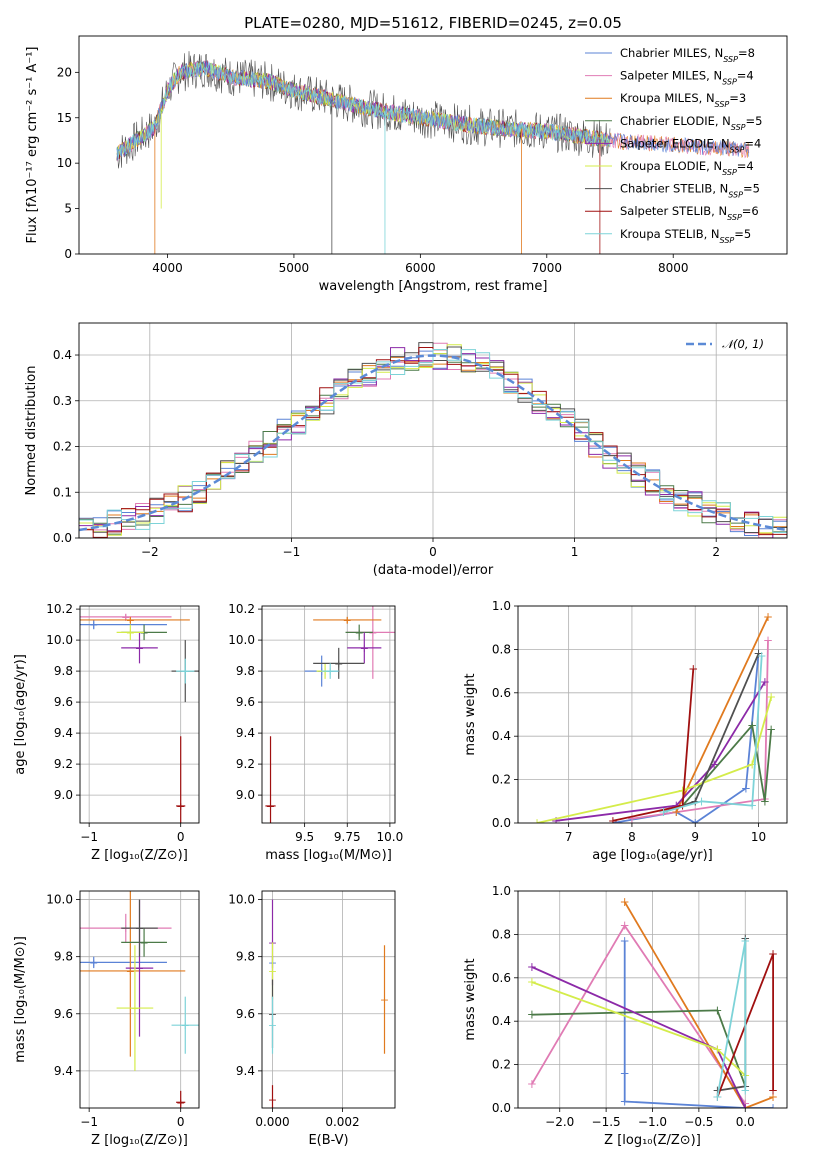 This screenshot has width=819, height=1170. Describe the element at coordinates (150, 552) in the screenshot. I see `x-tick-label: −2` at that location.